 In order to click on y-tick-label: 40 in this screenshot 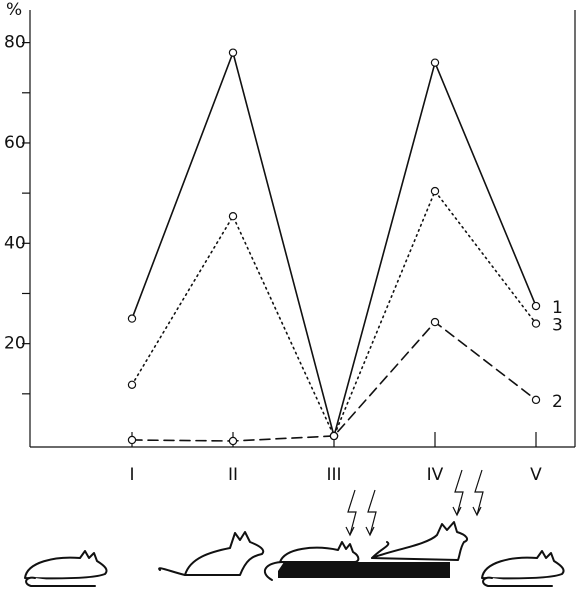, I will do `click(15, 243)`.